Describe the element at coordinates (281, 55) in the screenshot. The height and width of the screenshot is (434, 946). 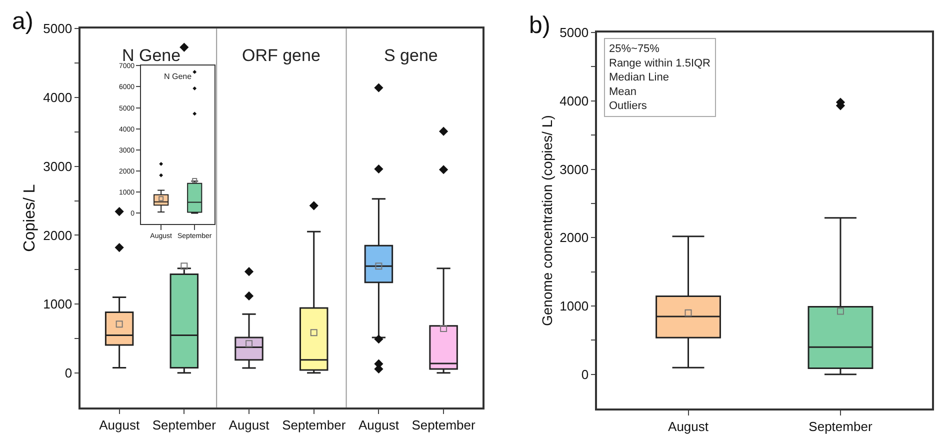
I see `annotation: ORF gene` at that location.